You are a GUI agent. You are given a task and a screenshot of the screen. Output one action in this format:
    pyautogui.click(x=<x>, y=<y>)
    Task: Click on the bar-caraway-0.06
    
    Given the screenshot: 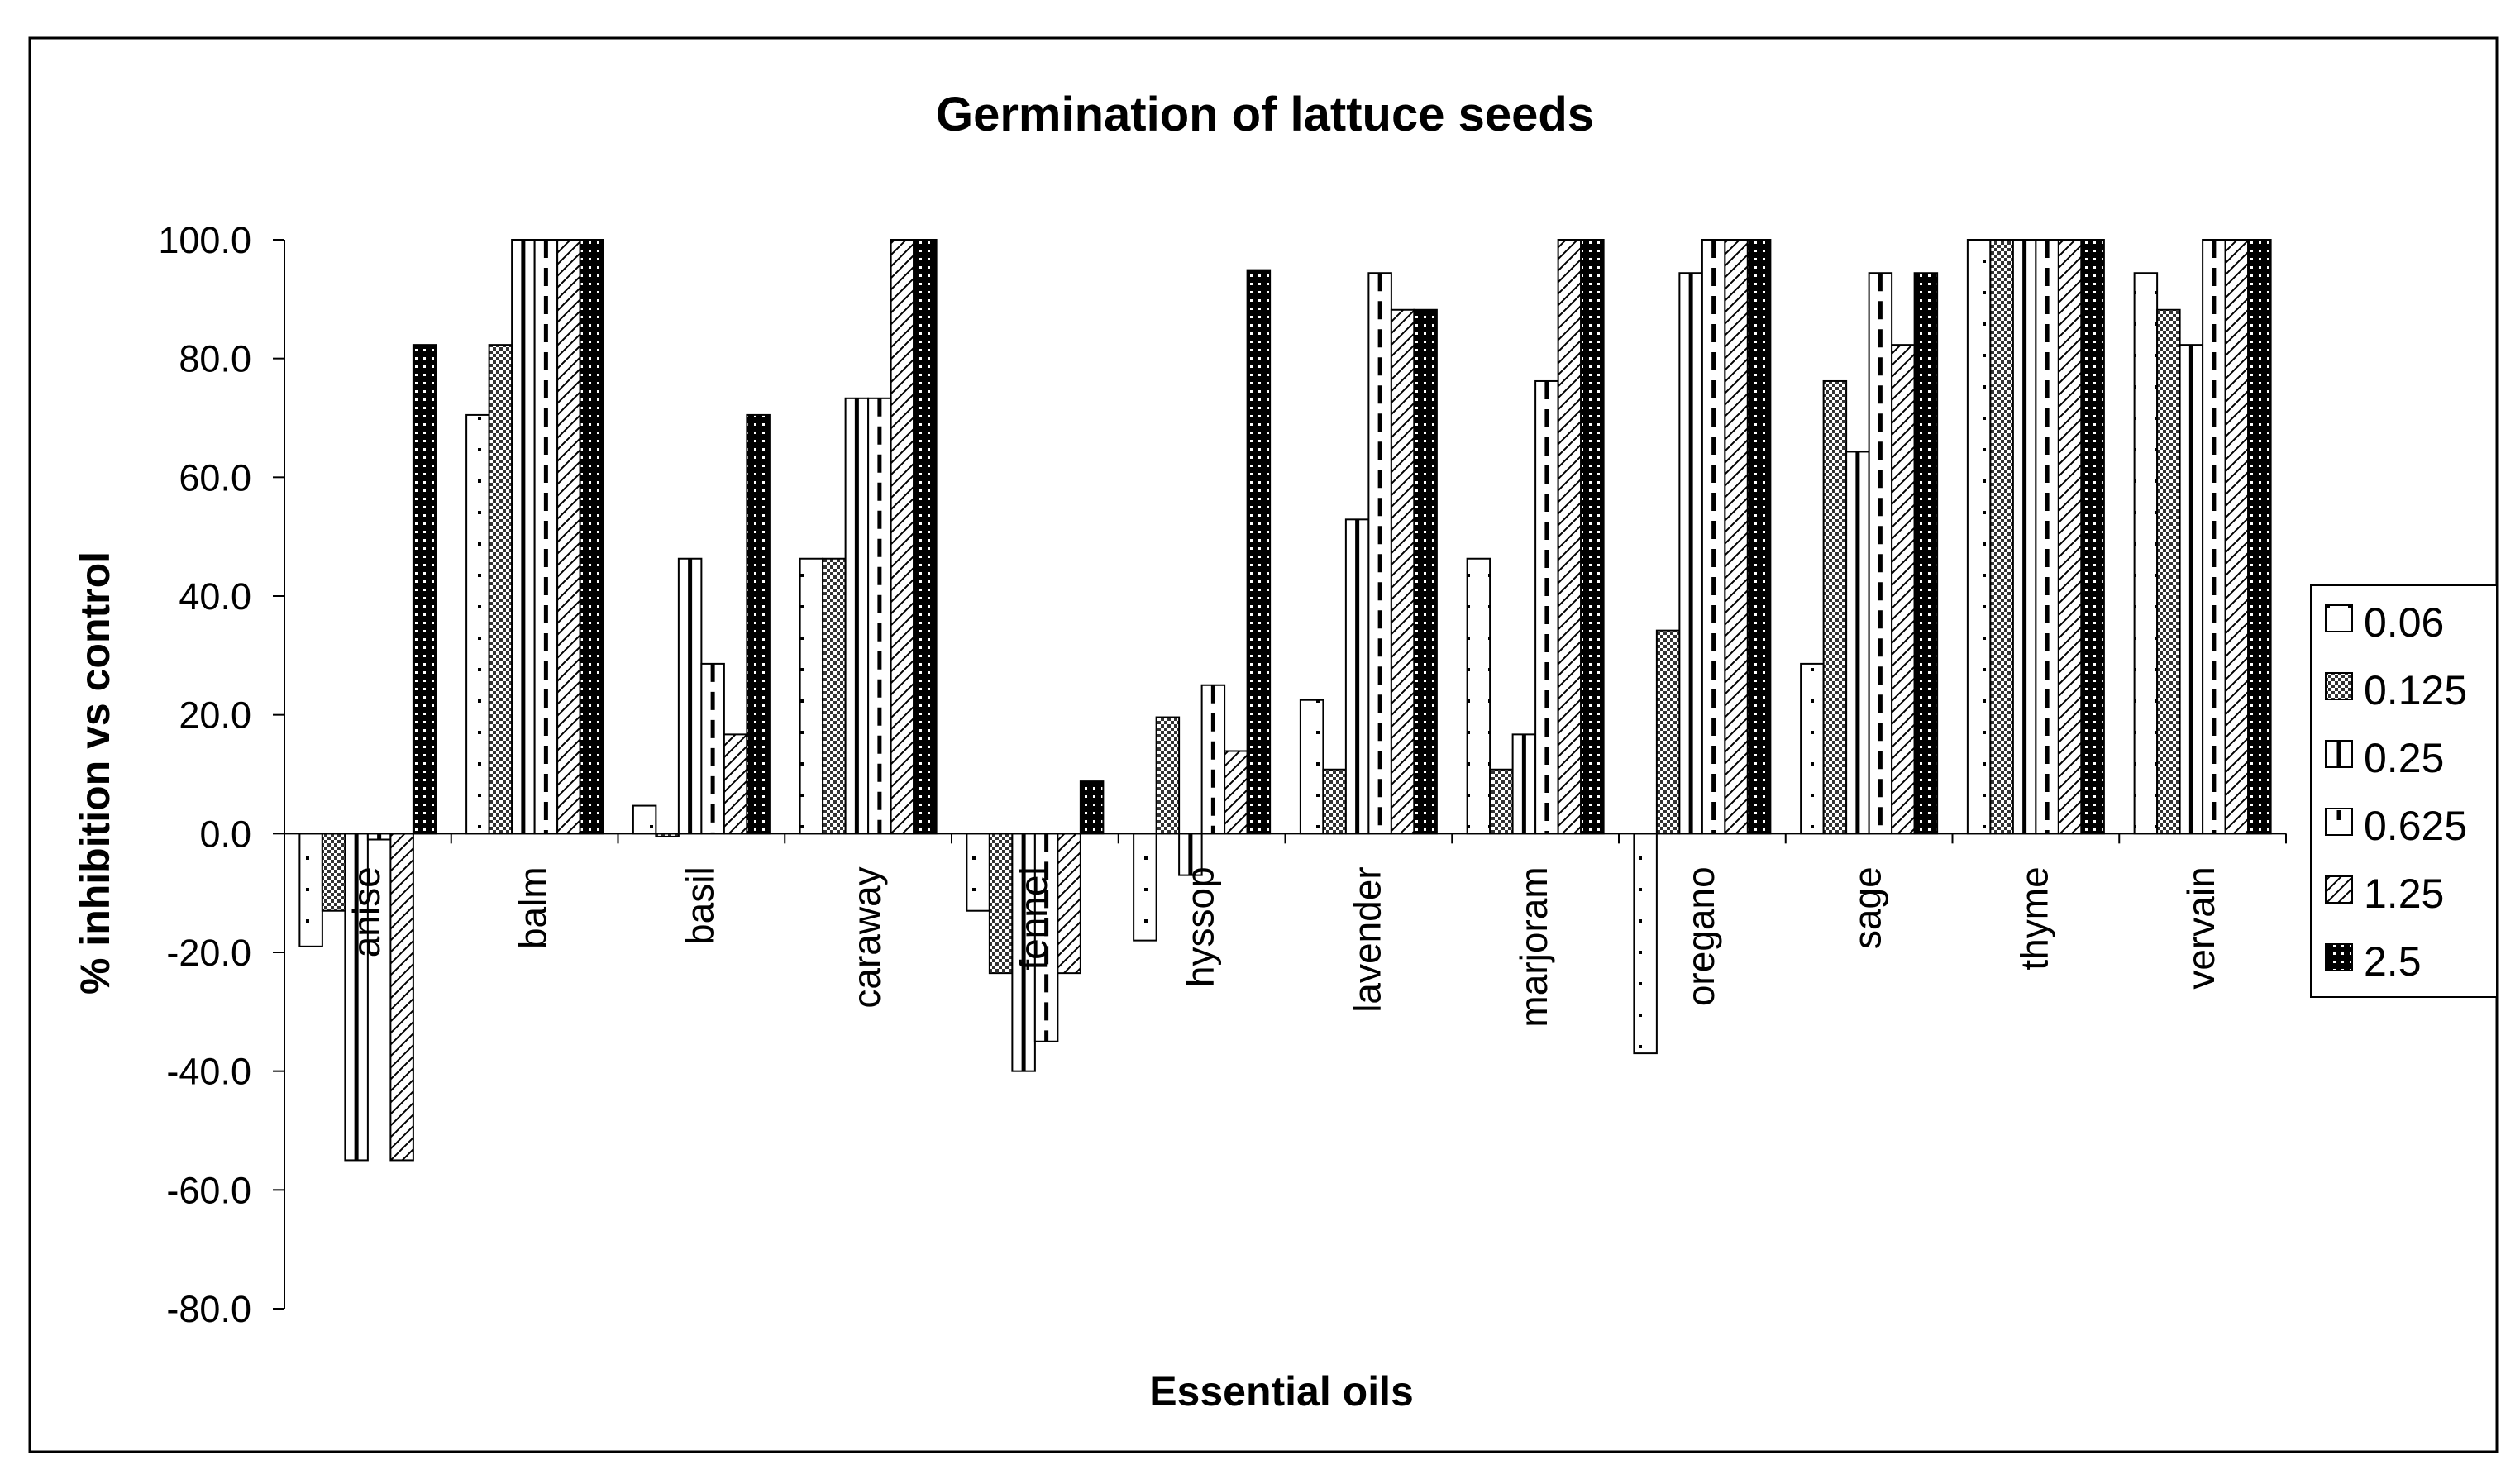 What is the action you would take?
    pyautogui.click(x=811, y=696)
    